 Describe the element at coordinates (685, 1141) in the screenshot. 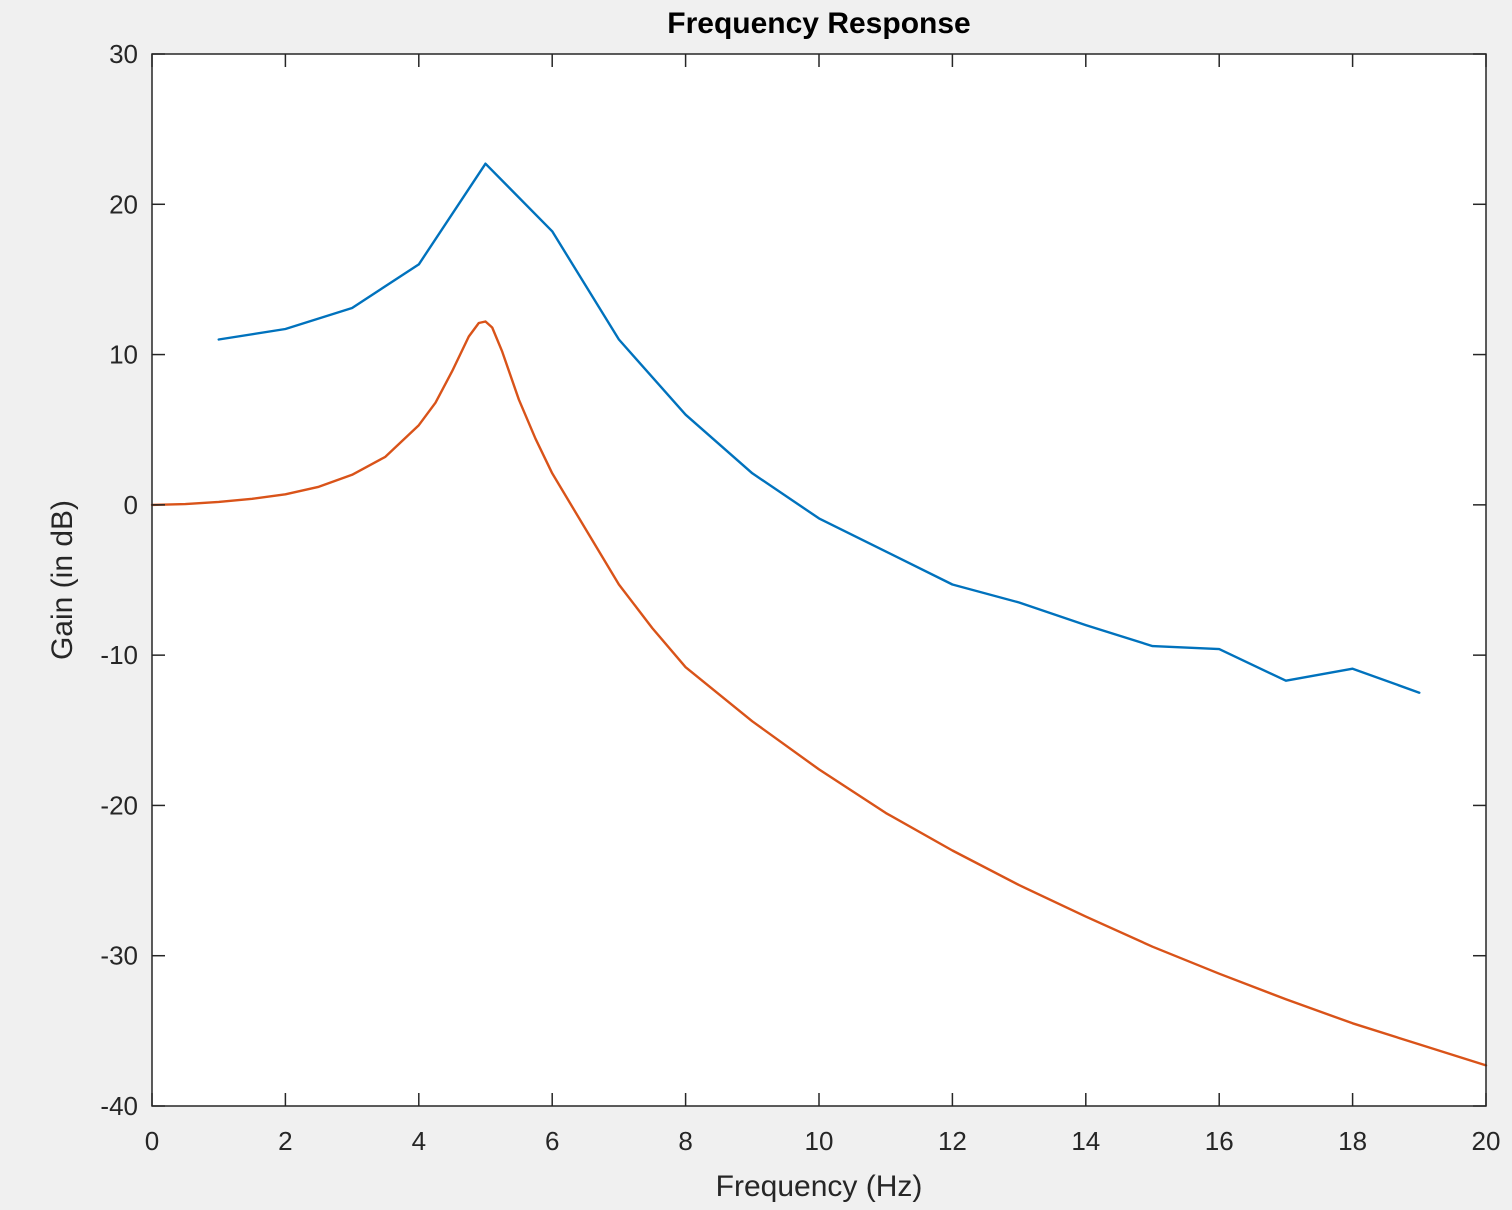

I see `x-tick-label: 8` at that location.